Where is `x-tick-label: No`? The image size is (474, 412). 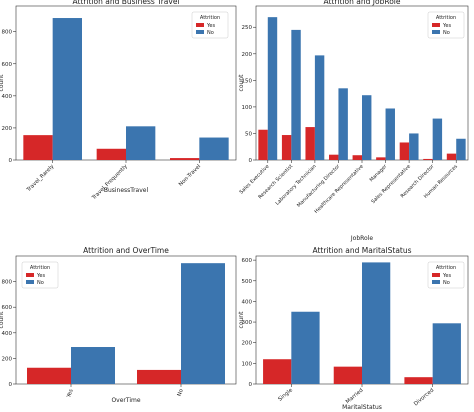
x-tick-label: No is located at coordinates (181, 392).